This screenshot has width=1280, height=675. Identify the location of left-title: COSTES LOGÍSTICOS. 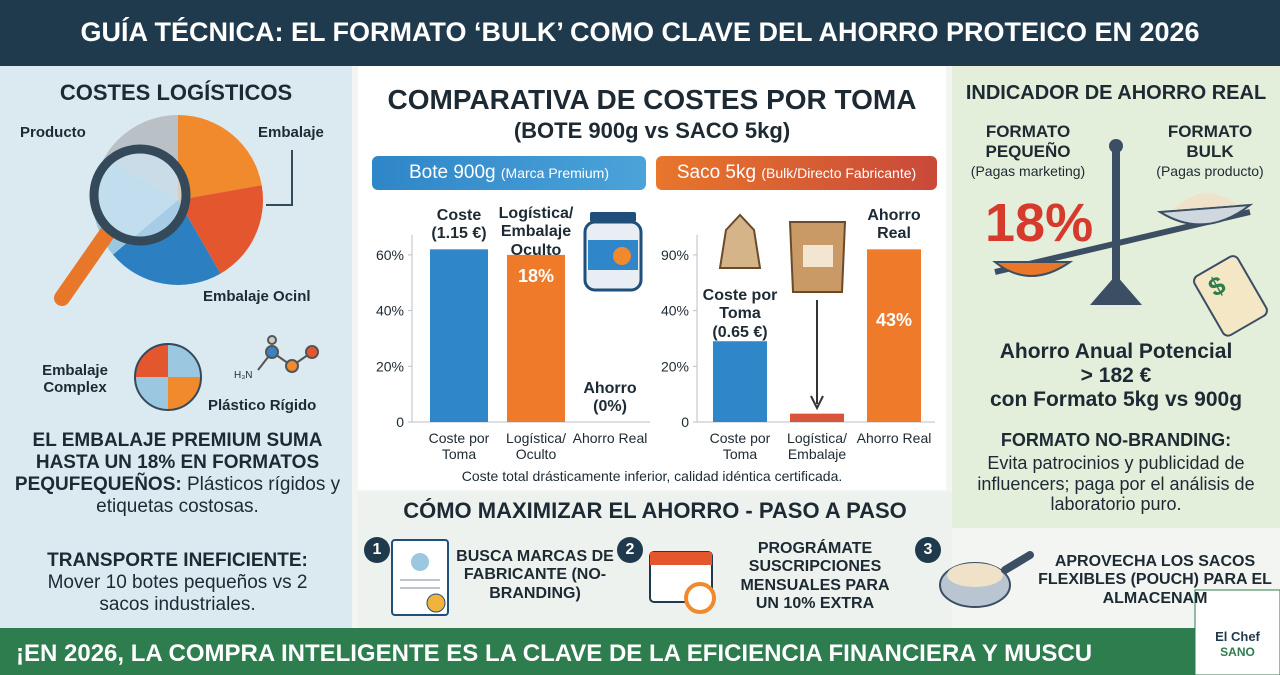
(176, 92).